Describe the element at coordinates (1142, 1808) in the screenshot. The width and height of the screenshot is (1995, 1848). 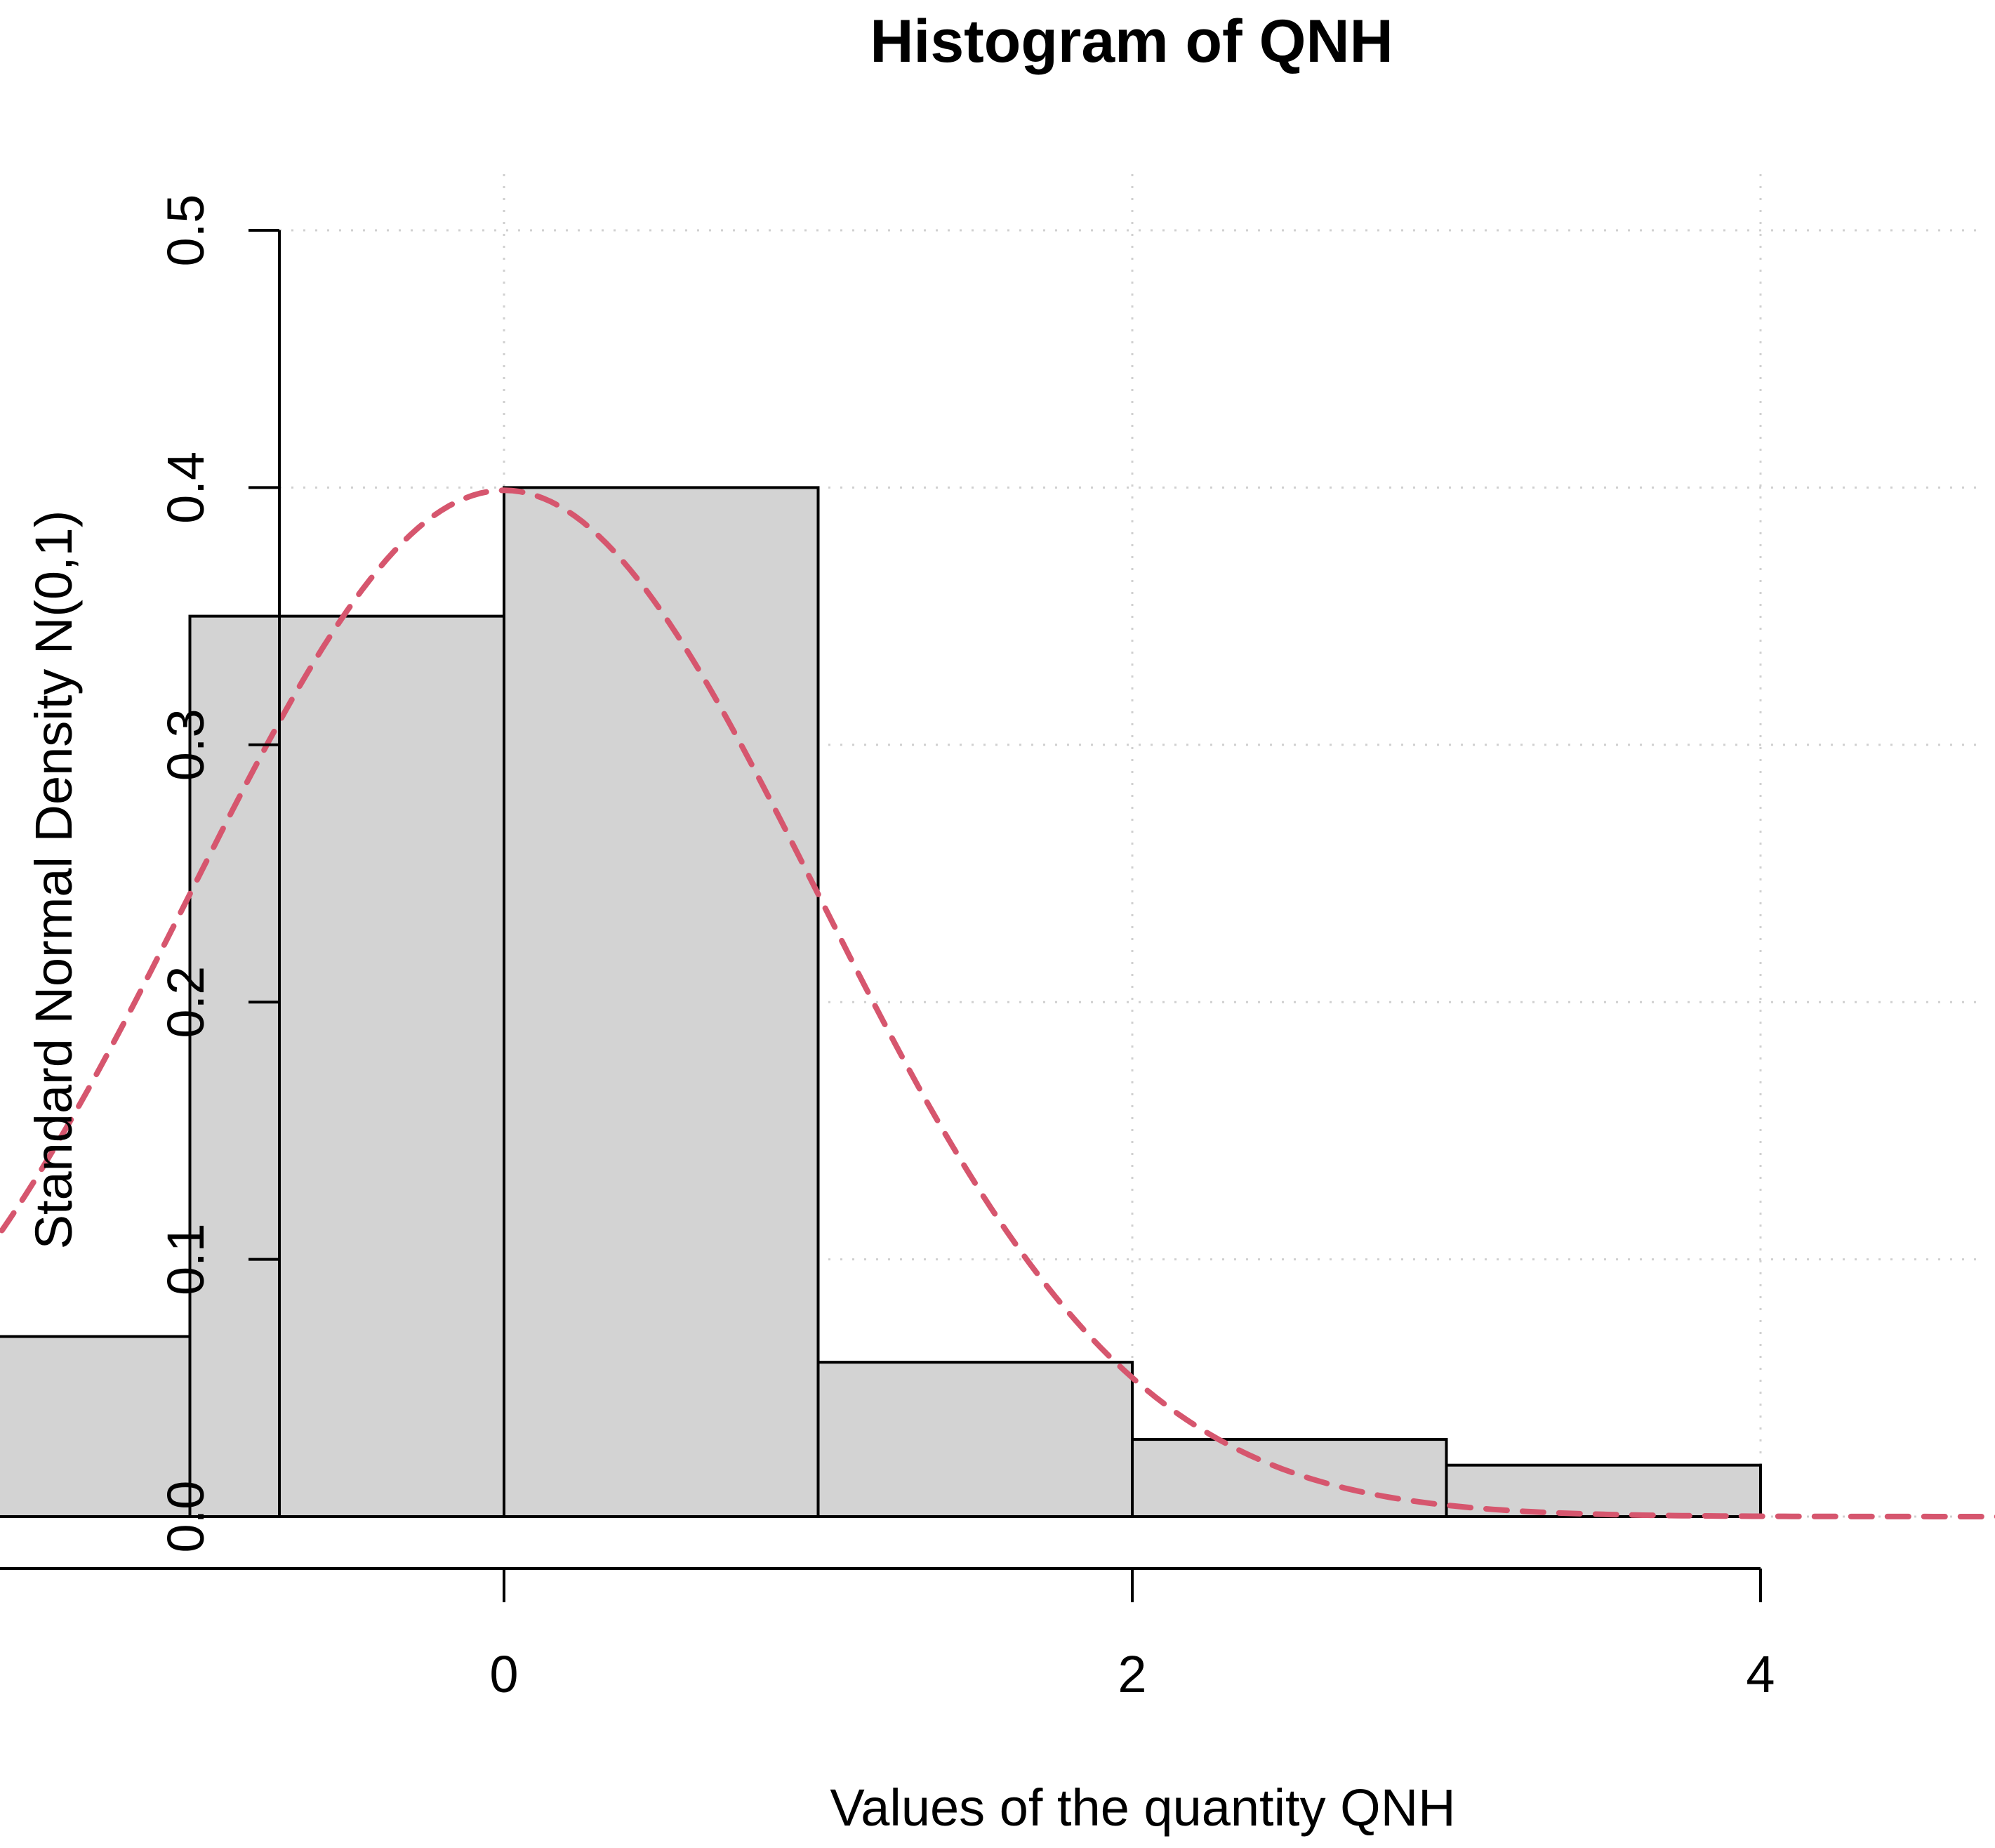
I see `x-axis-label: Values of the quantity QNH` at that location.